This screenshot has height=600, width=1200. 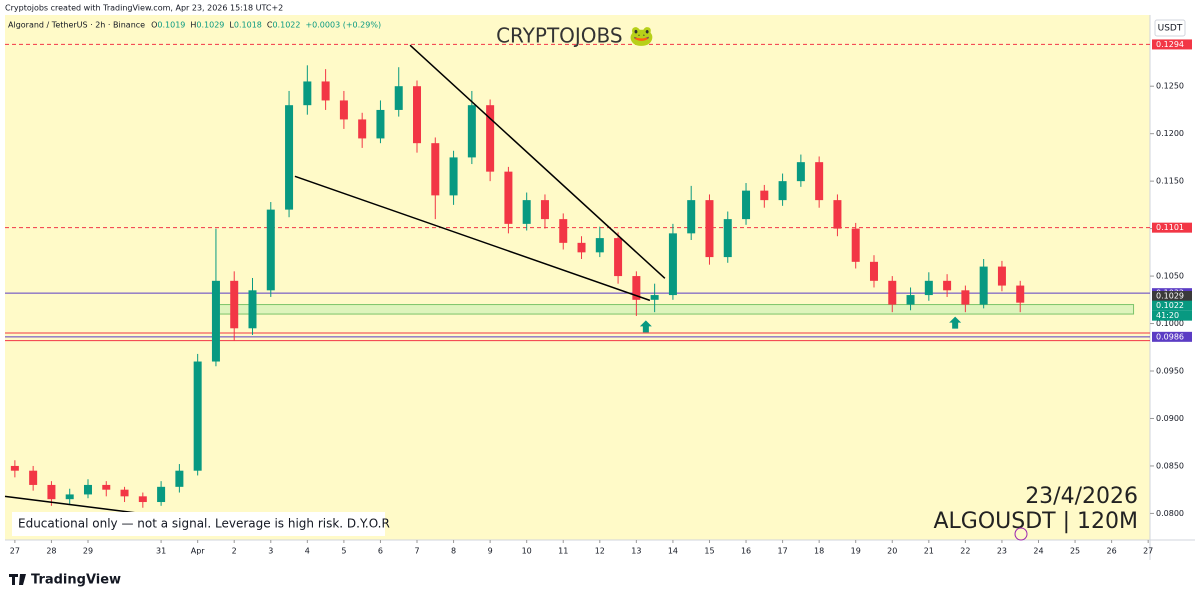 What do you see at coordinates (965, 551) in the screenshot?
I see `x-tick-label: 22` at bounding box center [965, 551].